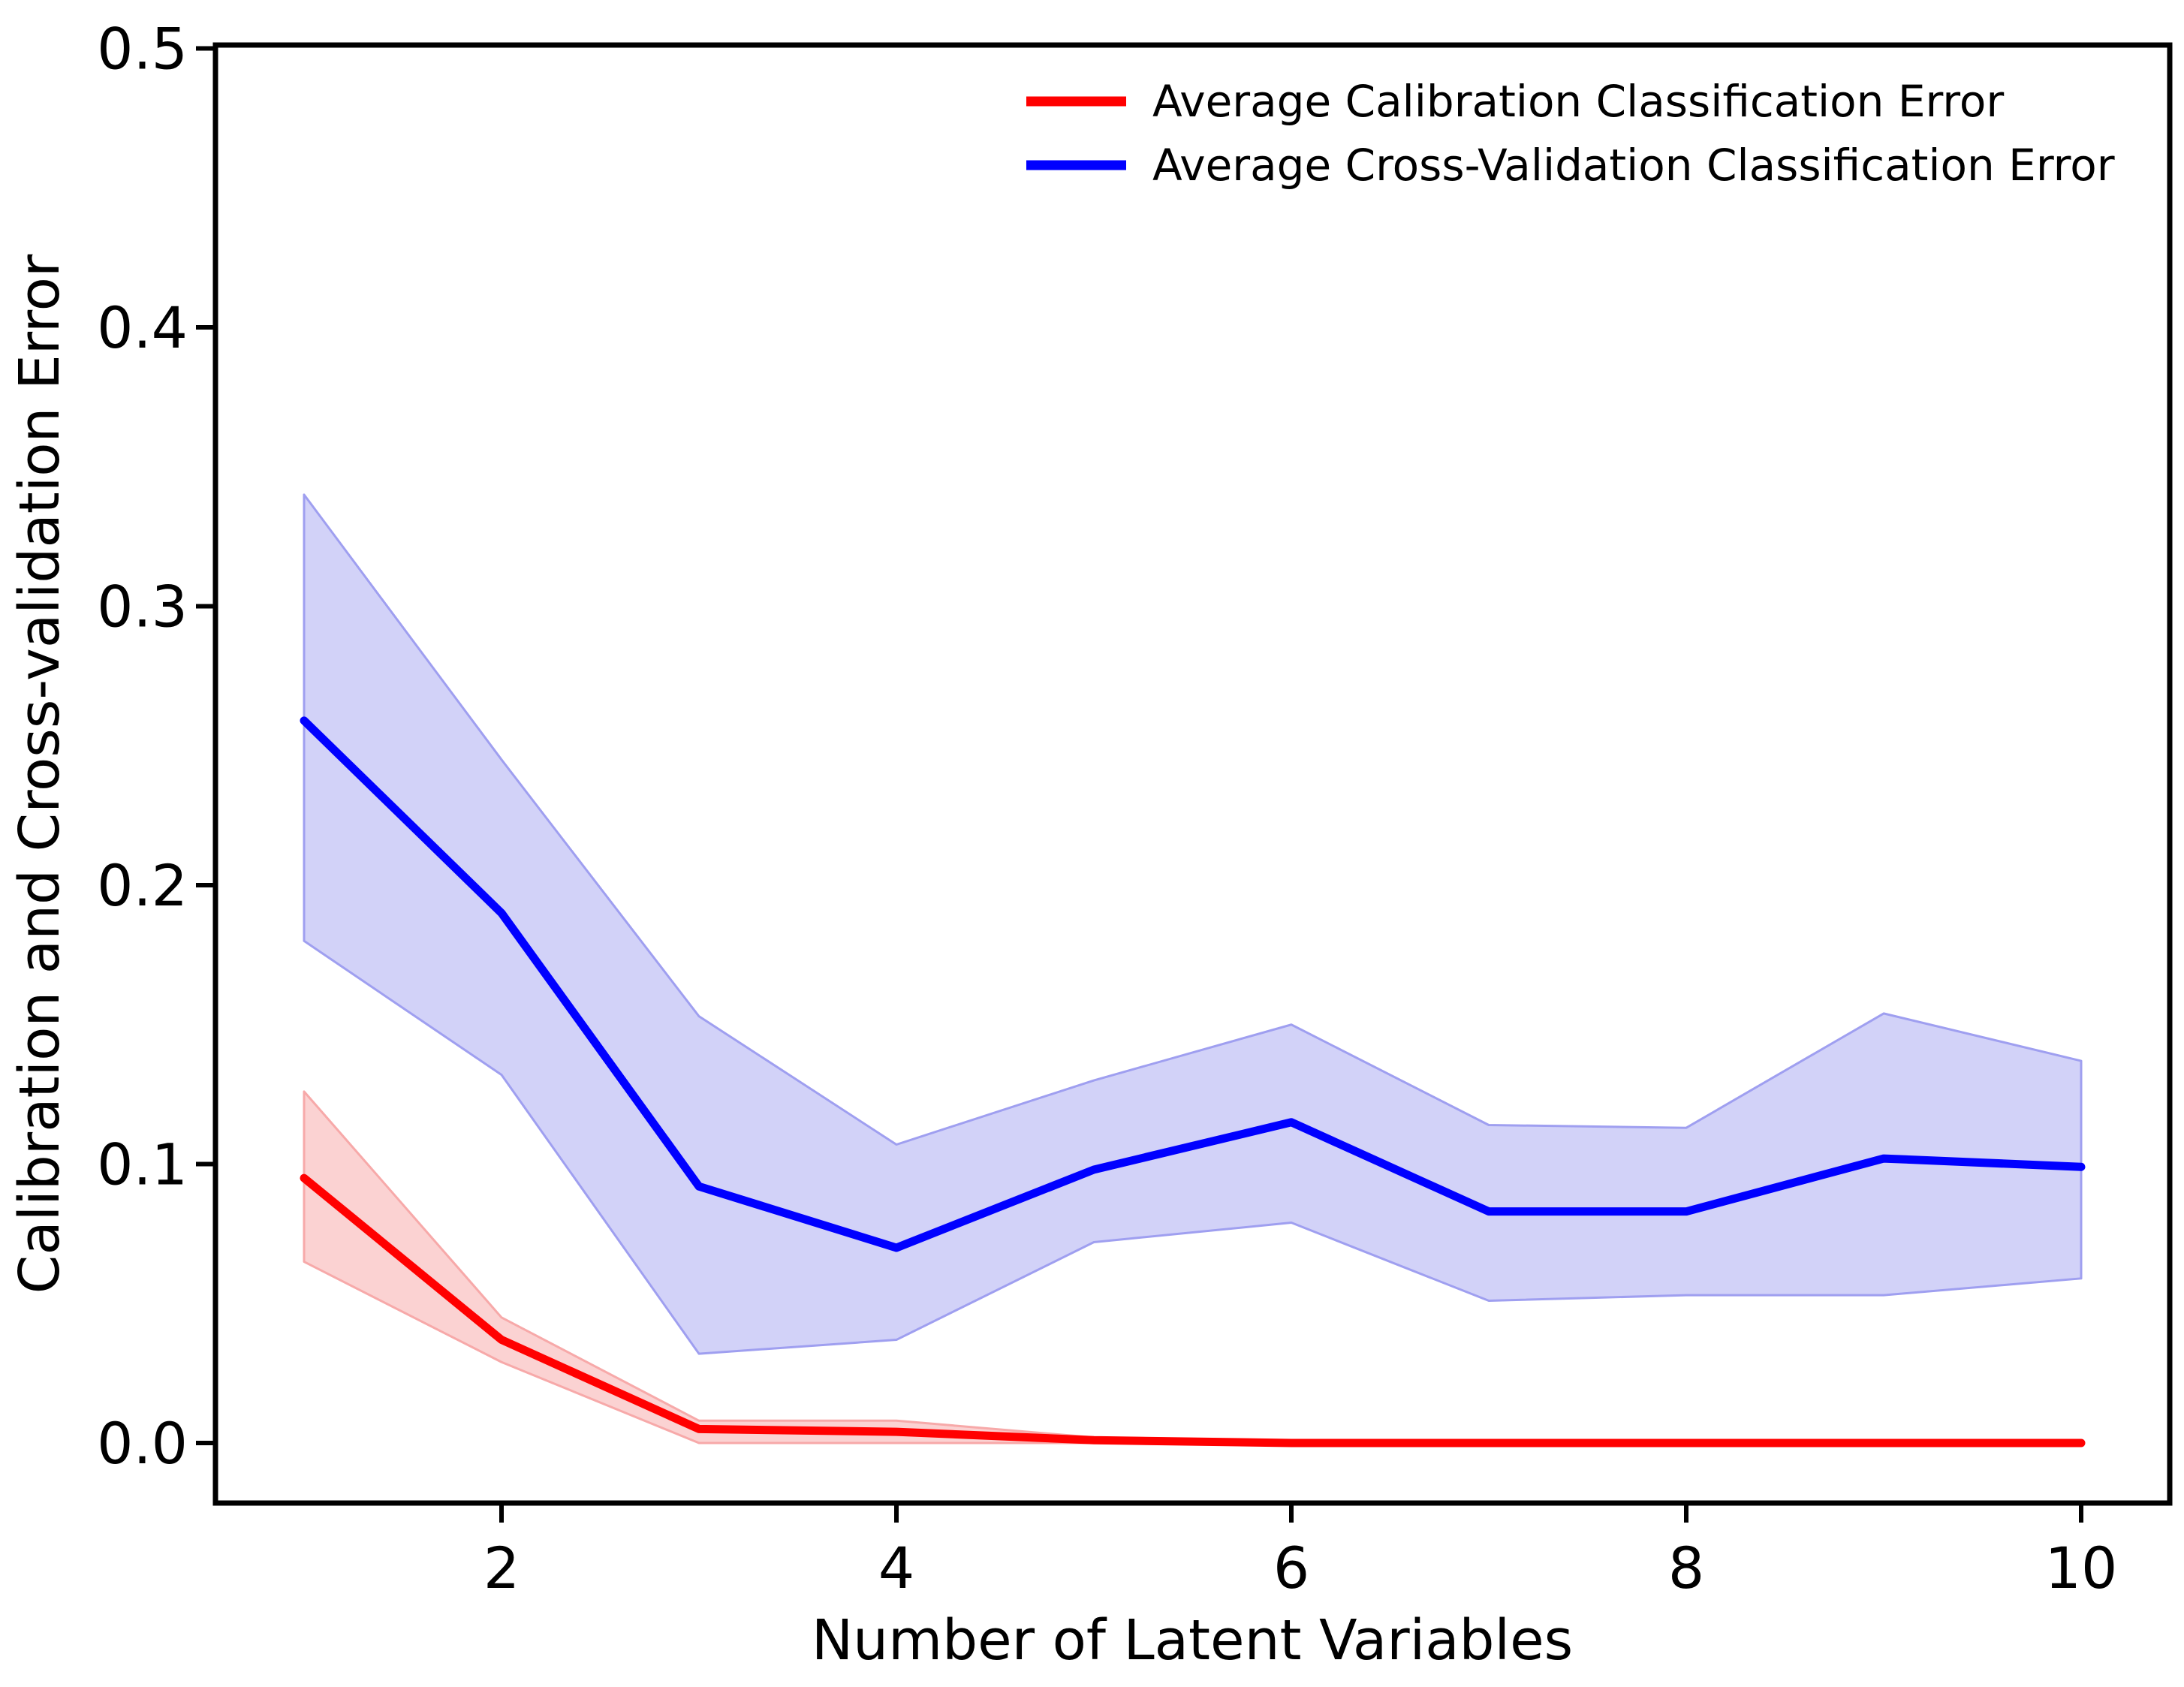 This screenshot has width=2184, height=1687. I want to click on x-tick-label: 8, so click(1686, 1568).